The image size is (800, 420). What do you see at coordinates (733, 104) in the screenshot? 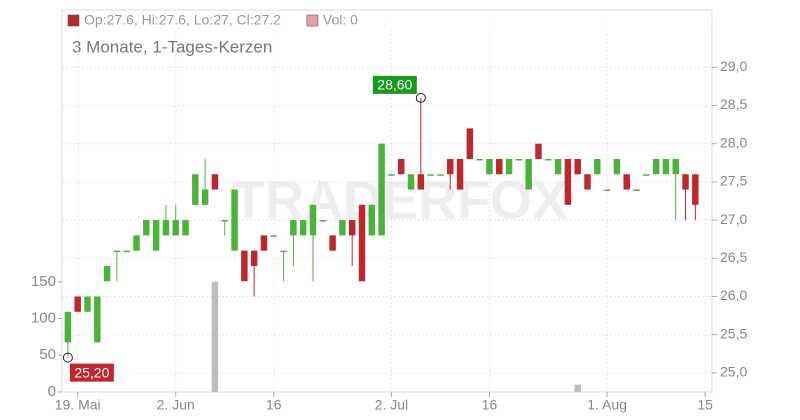
I see `y-tick-label: 28,5` at bounding box center [733, 104].